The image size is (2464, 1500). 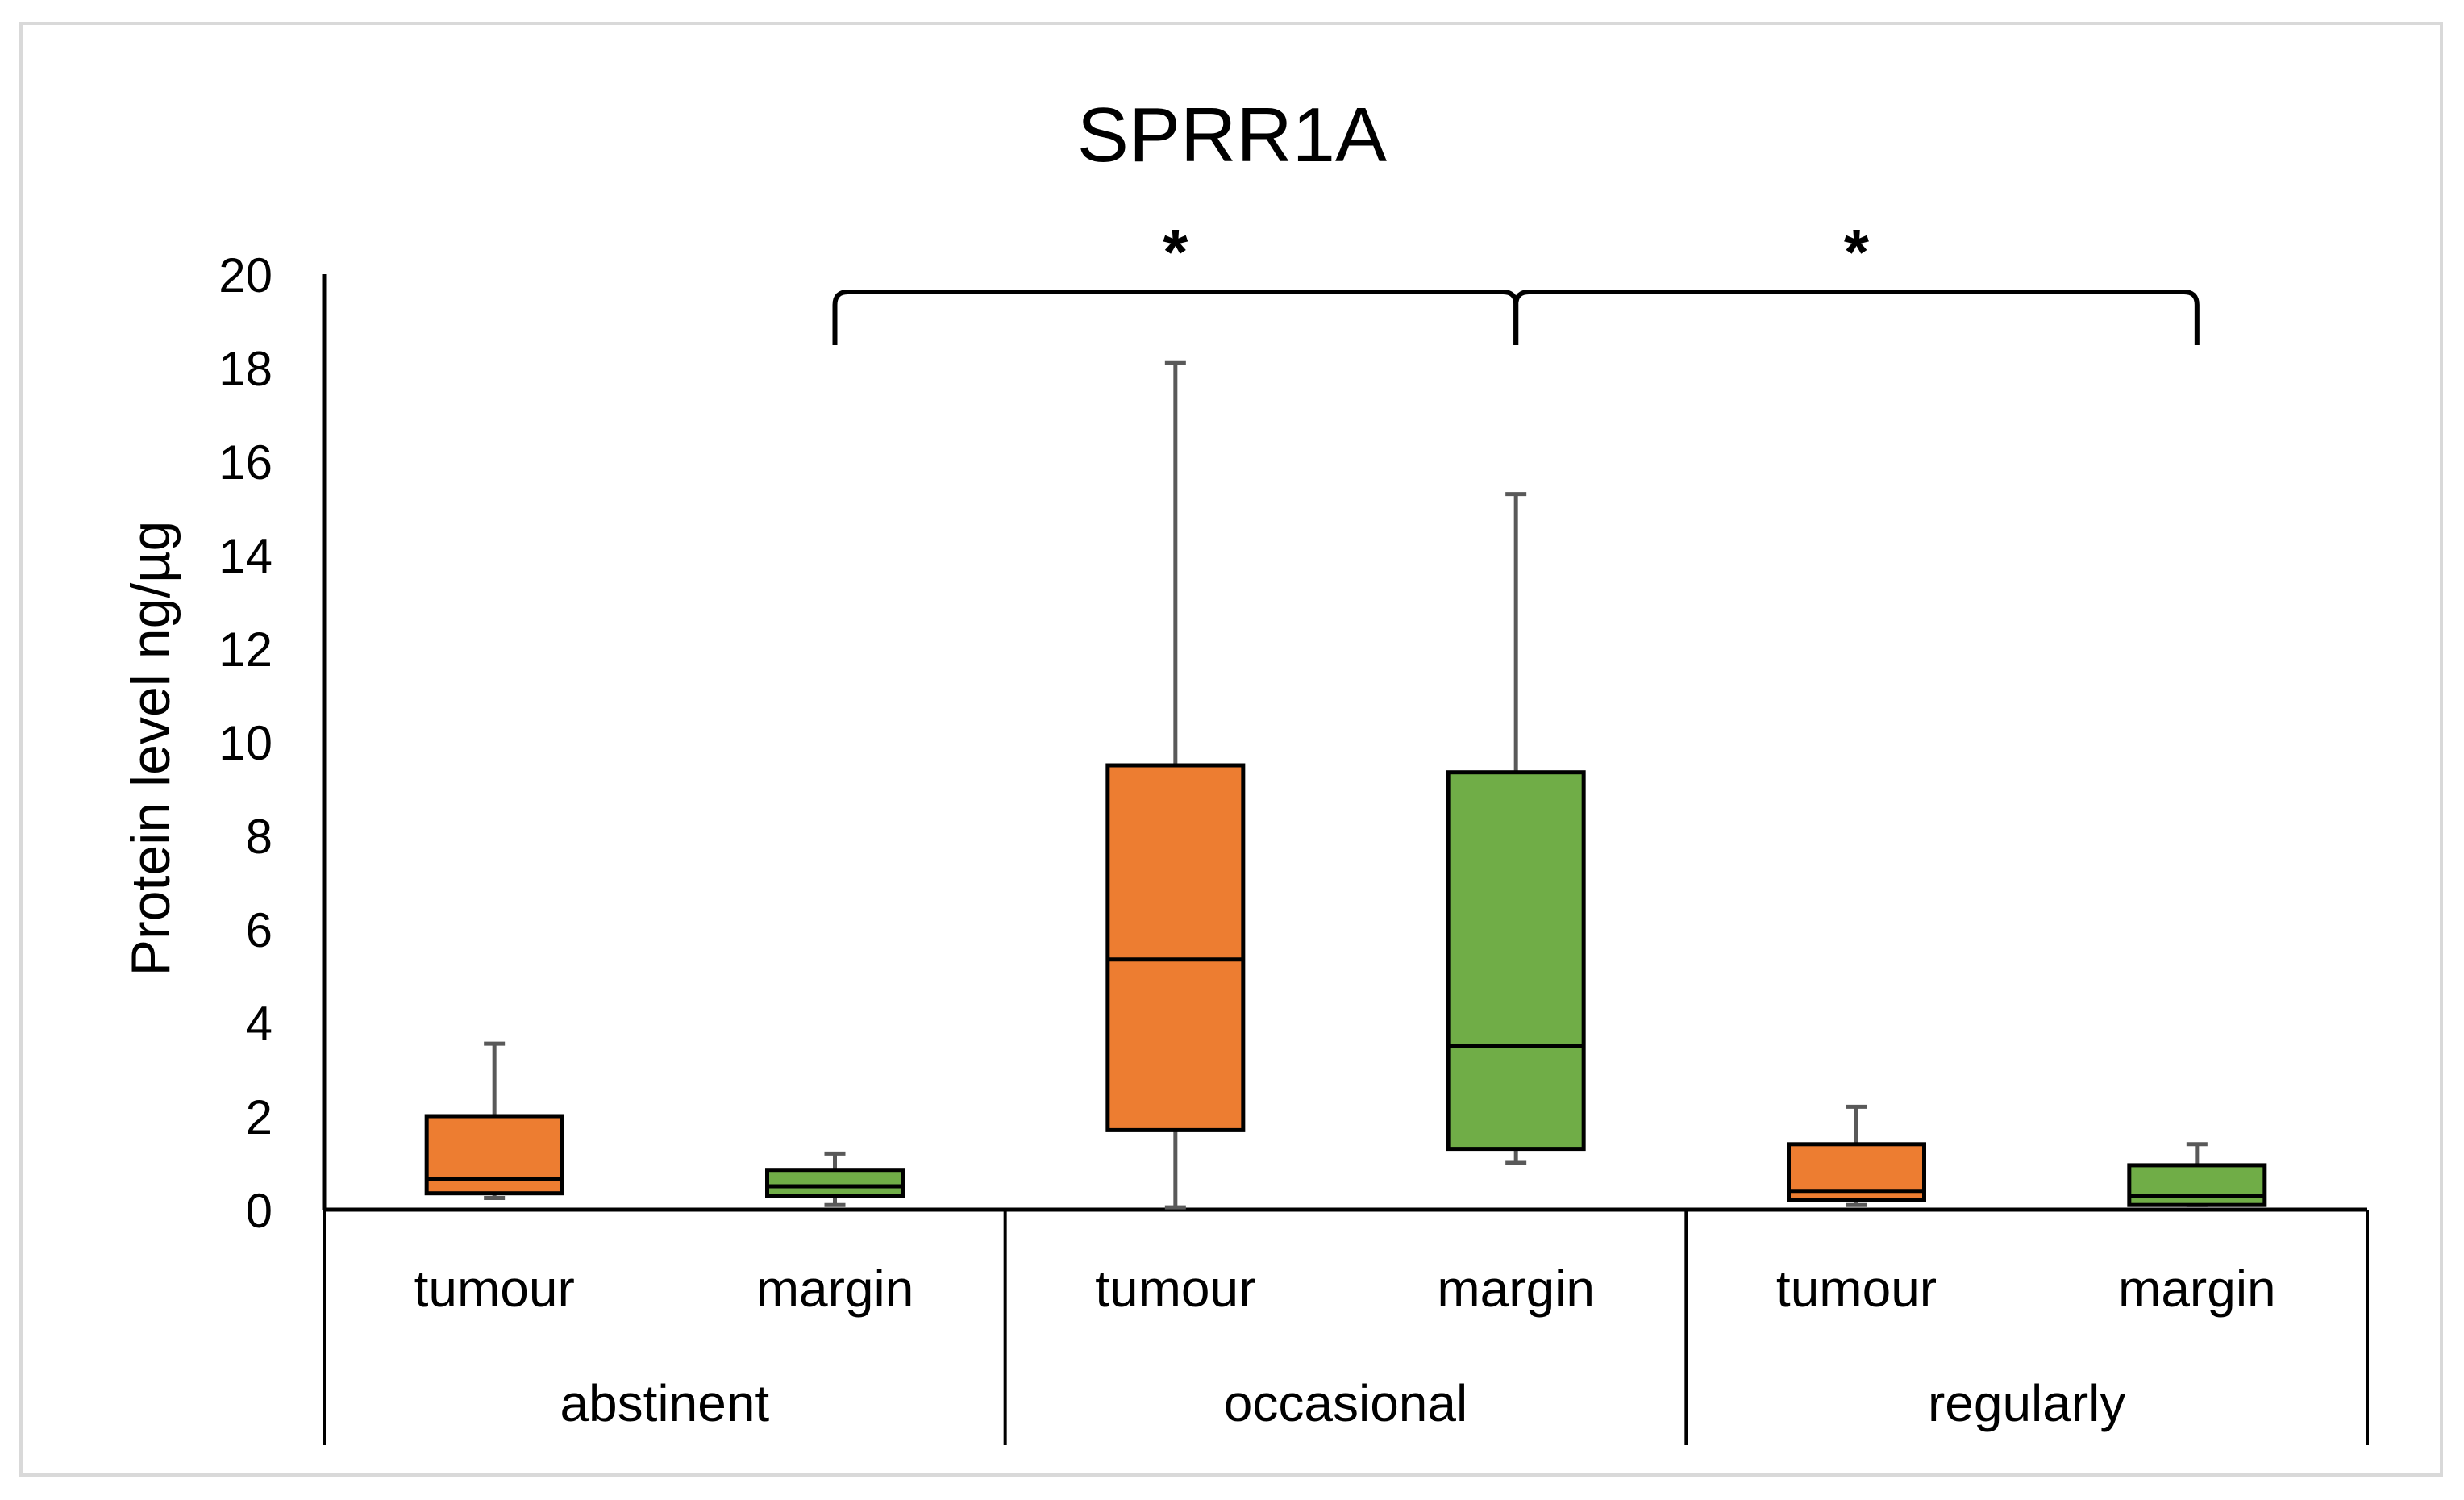 I want to click on box-abstinent-margin, so click(x=835, y=1183).